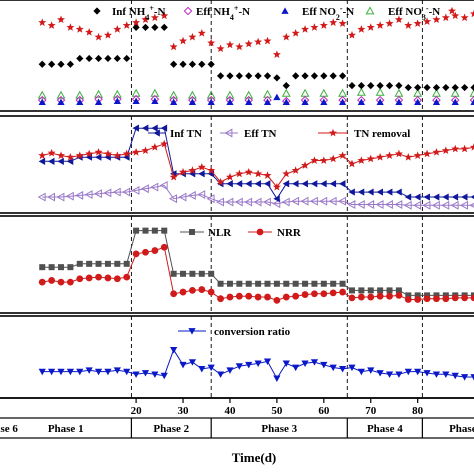 The image size is (474, 474). I want to click on legend-eff-tn-label: Eff TN, so click(260, 134).